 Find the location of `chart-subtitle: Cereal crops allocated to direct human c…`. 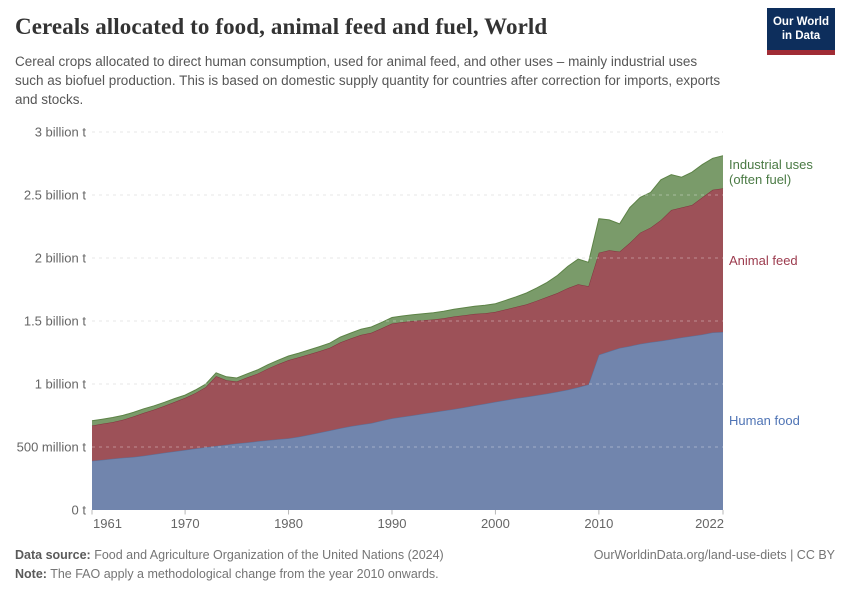

chart-subtitle: Cereal crops allocated to direct human c… is located at coordinates (368, 81).